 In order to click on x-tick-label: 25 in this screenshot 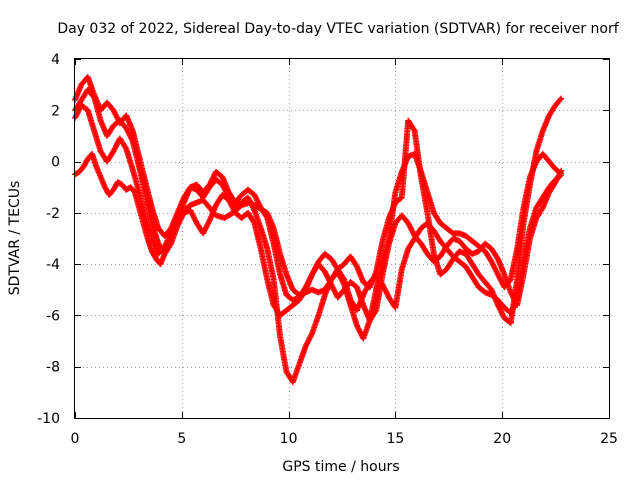, I will do `click(609, 439)`.